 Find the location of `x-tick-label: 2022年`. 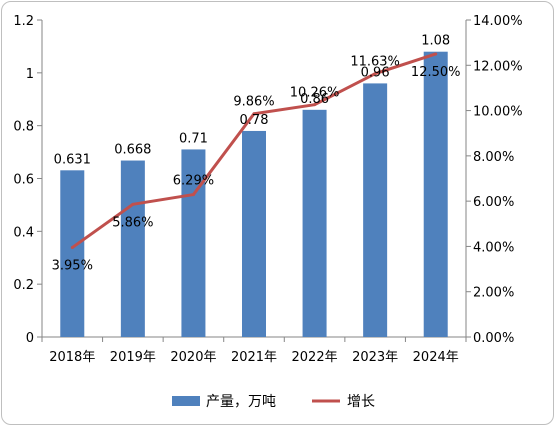

x-tick-label: 2022年 is located at coordinates (315, 357).